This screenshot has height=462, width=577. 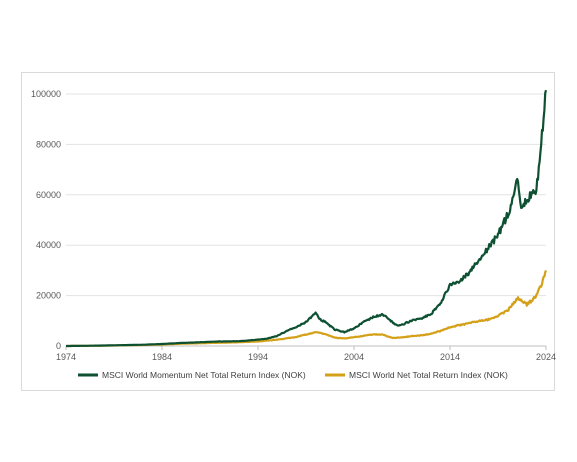 I want to click on x-tick-label: 2024, so click(x=546, y=357).